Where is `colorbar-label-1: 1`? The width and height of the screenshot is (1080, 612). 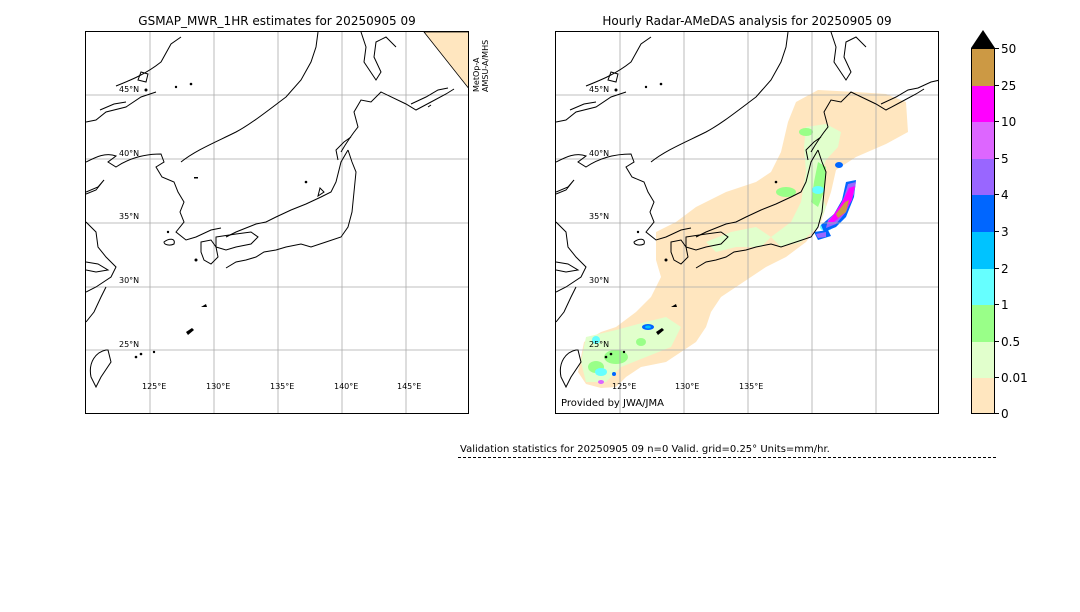
colorbar-label-1: 1 is located at coordinates (1005, 305).